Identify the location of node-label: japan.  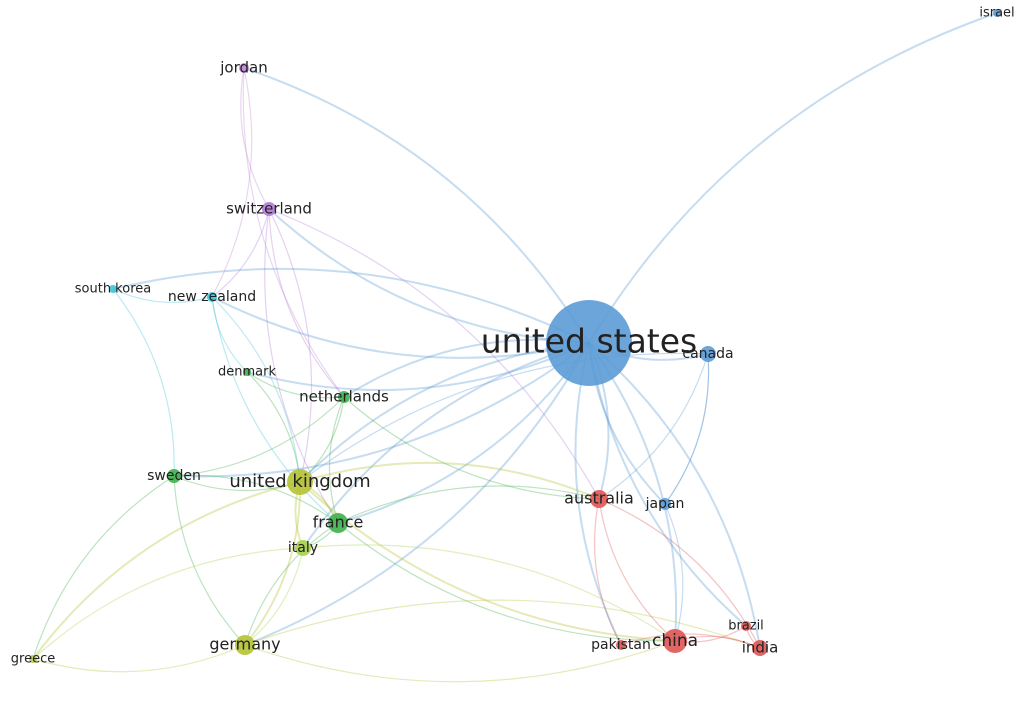
(665, 504).